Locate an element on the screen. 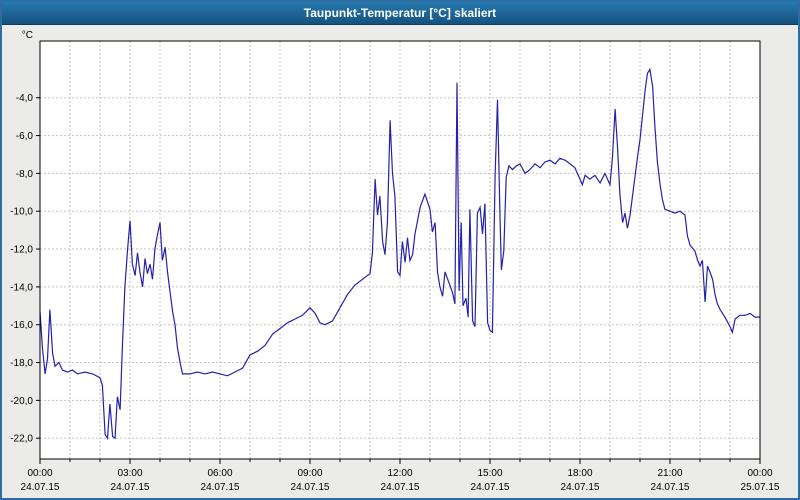 This screenshot has height=500, width=800. x-axis-time-label: 12:00 is located at coordinates (399, 473).